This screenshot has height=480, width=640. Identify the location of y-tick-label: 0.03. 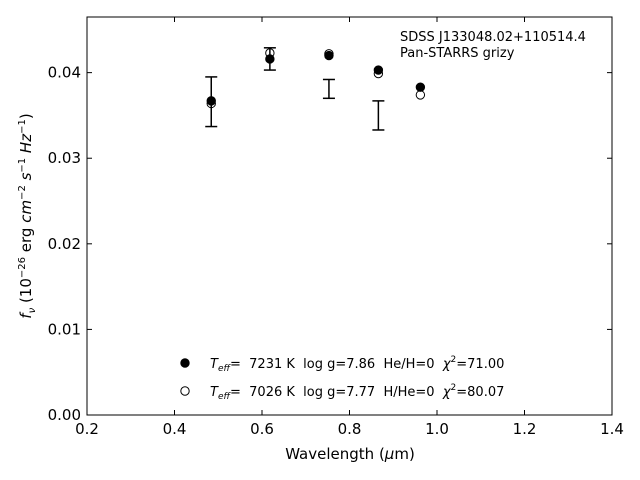
(64, 158).